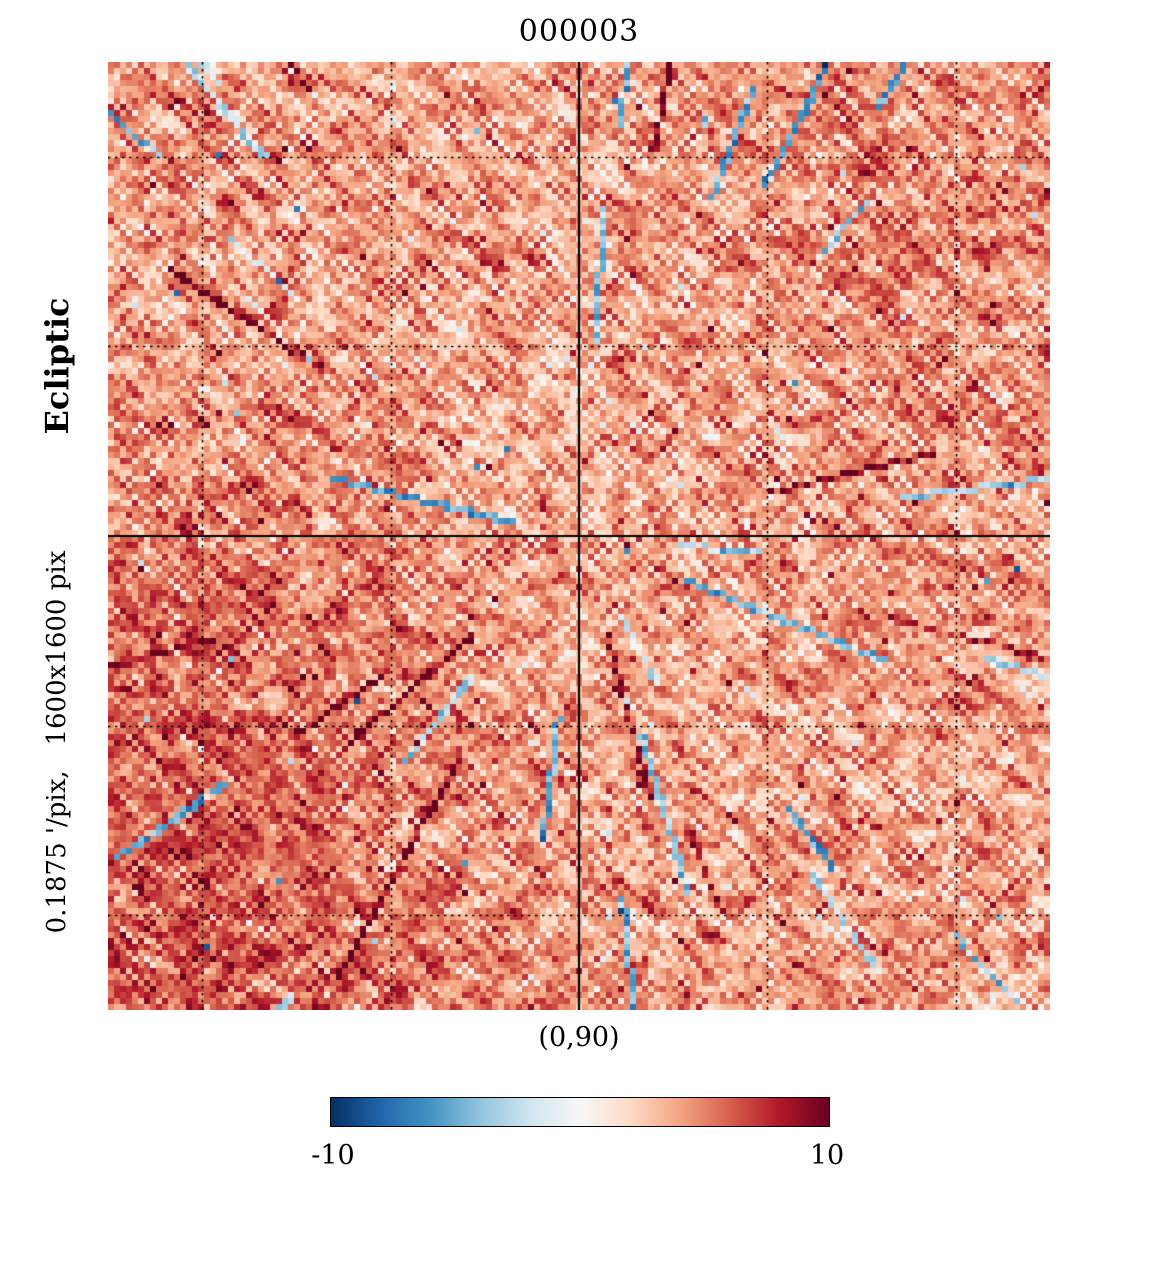 Image resolution: width=1160 pixels, height=1280 pixels. What do you see at coordinates (579, 31) in the screenshot?
I see `figure-title: 000003` at bounding box center [579, 31].